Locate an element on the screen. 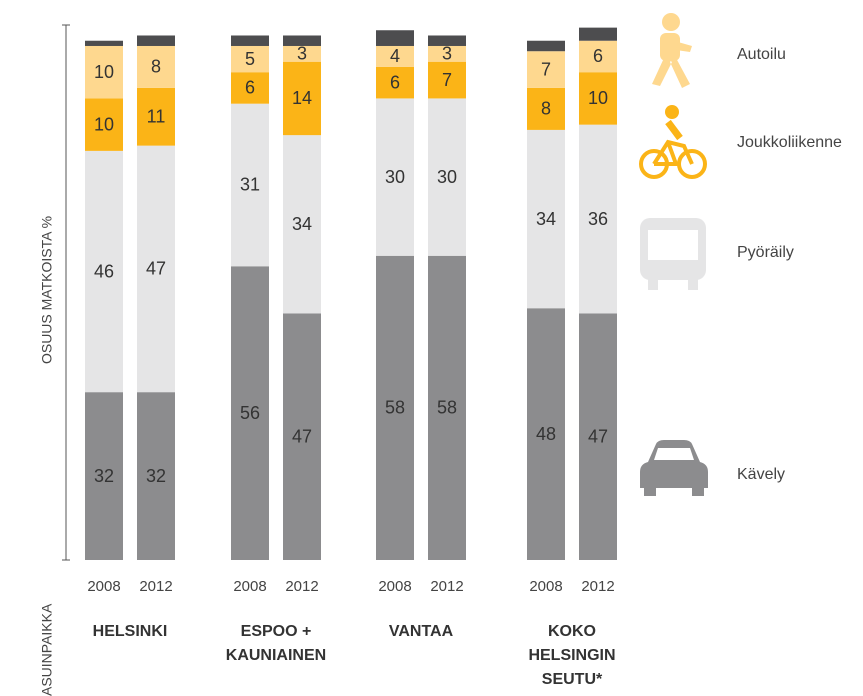  legend-label: Autoilu is located at coordinates (761, 54).